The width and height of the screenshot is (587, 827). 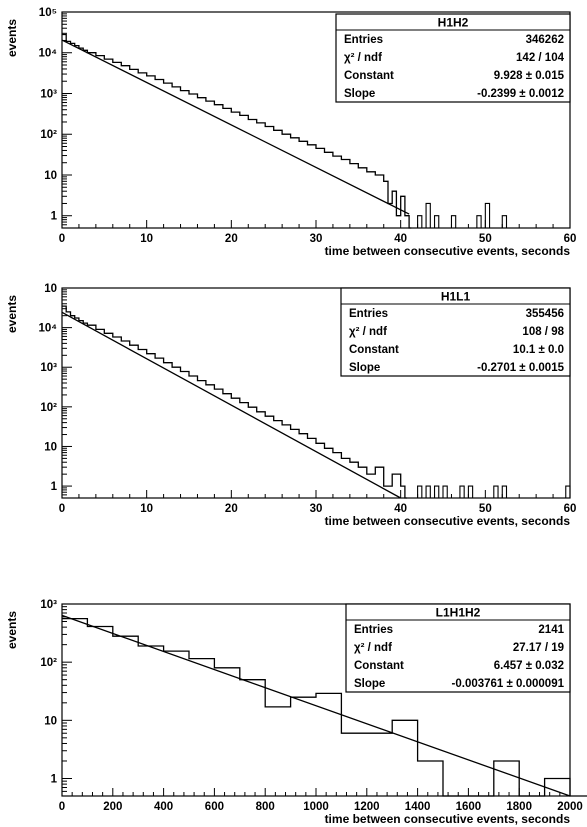 I want to click on stats-row-value: 6.457 ± 0.032, so click(x=529, y=666).